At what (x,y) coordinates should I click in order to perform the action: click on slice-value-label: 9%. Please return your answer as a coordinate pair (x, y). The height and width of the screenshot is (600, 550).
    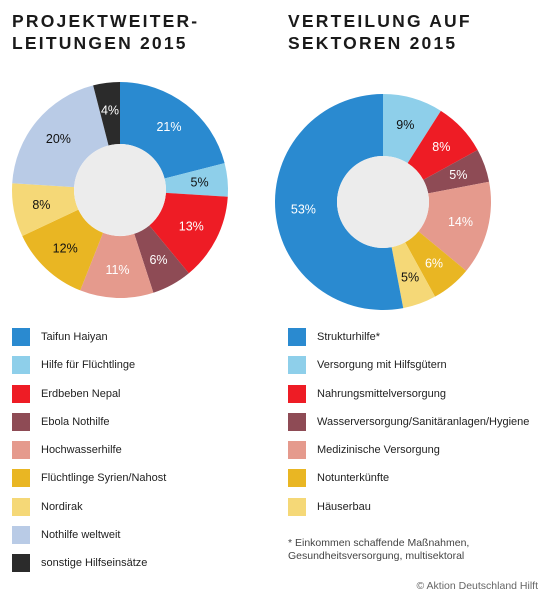
    Looking at the image, I should click on (405, 125).